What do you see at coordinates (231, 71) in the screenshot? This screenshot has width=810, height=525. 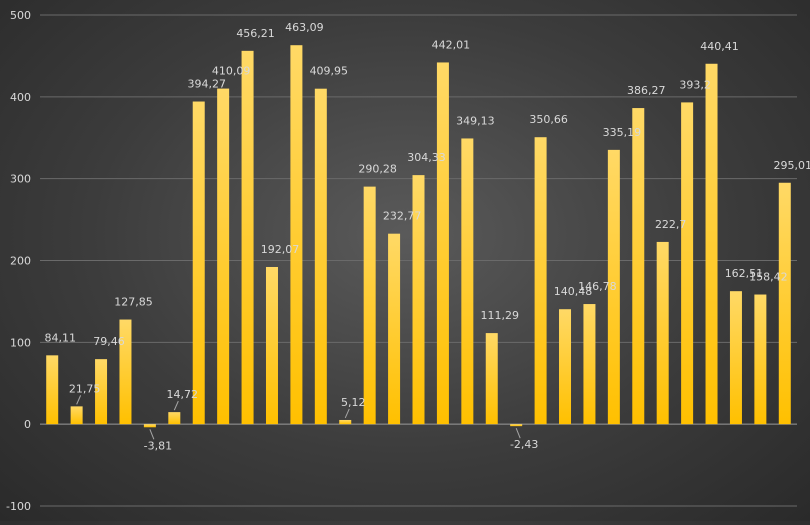 I see `data-label: 410,09` at bounding box center [231, 71].